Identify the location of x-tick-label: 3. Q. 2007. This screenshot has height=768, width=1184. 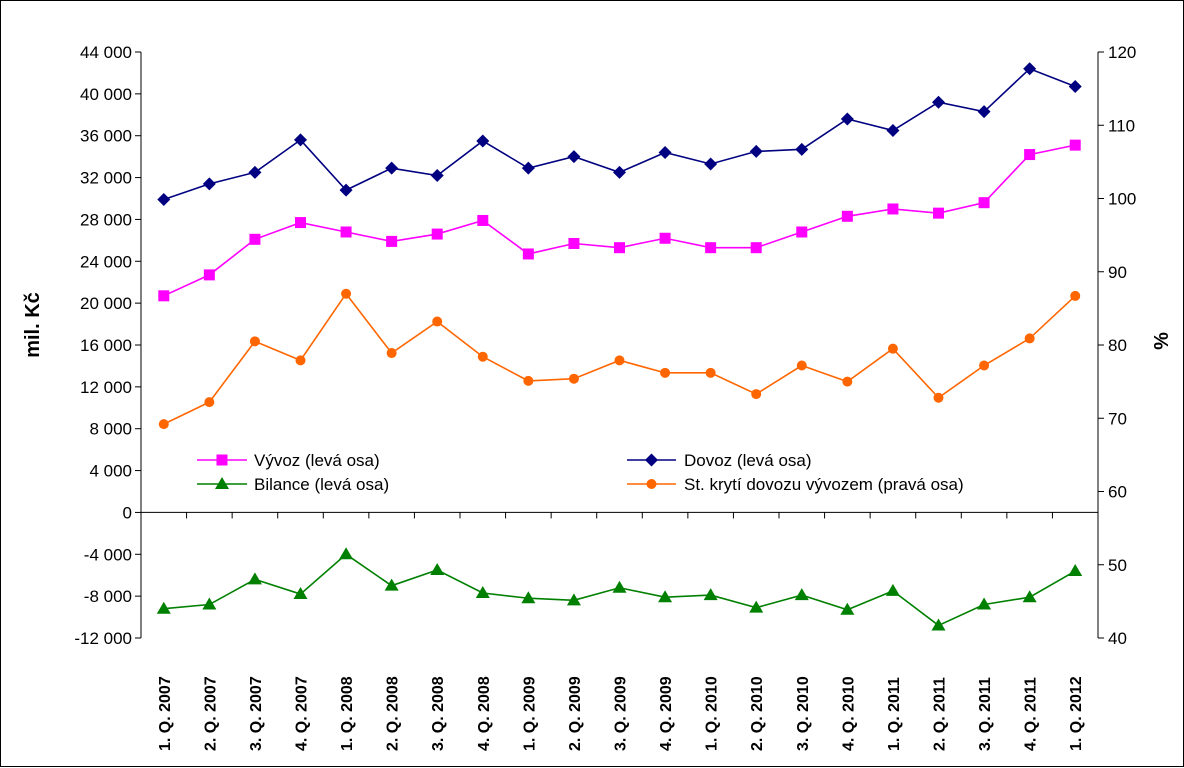
(256, 713).